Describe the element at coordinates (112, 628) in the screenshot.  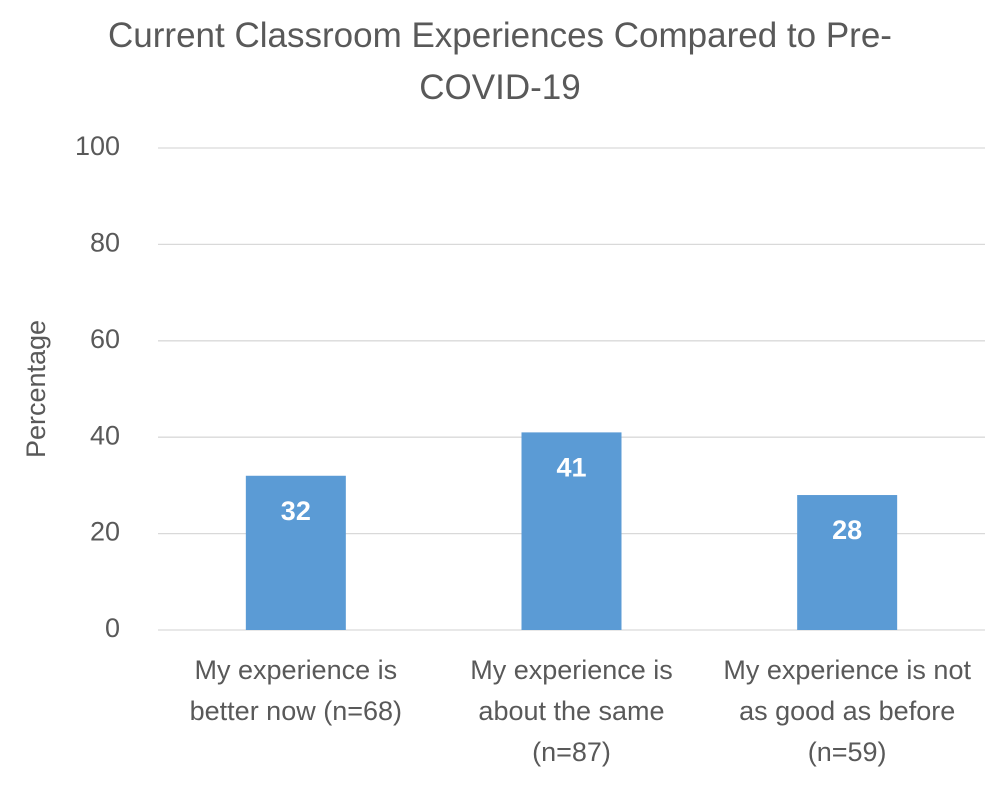
I see `y-tick-label: 0` at that location.